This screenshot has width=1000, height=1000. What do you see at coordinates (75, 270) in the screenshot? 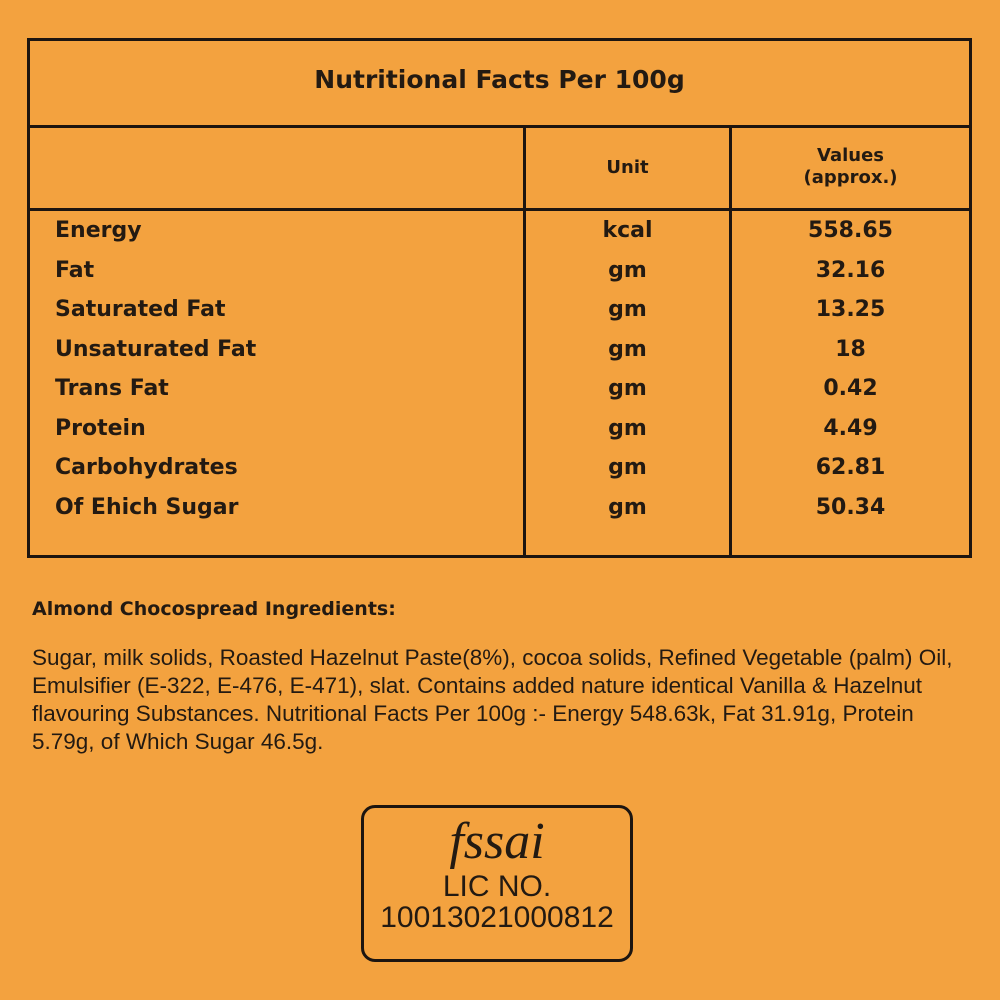
I see `row-label: Fat` at bounding box center [75, 270].